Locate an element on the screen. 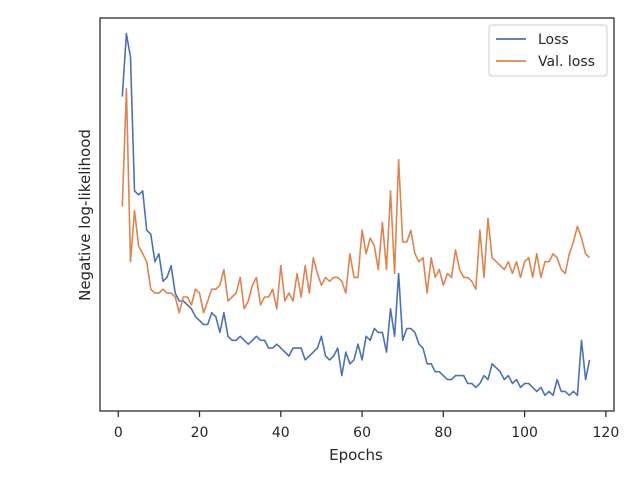 This screenshot has width=640, height=480. legend-label-val-loss: Val. loss is located at coordinates (566, 62).